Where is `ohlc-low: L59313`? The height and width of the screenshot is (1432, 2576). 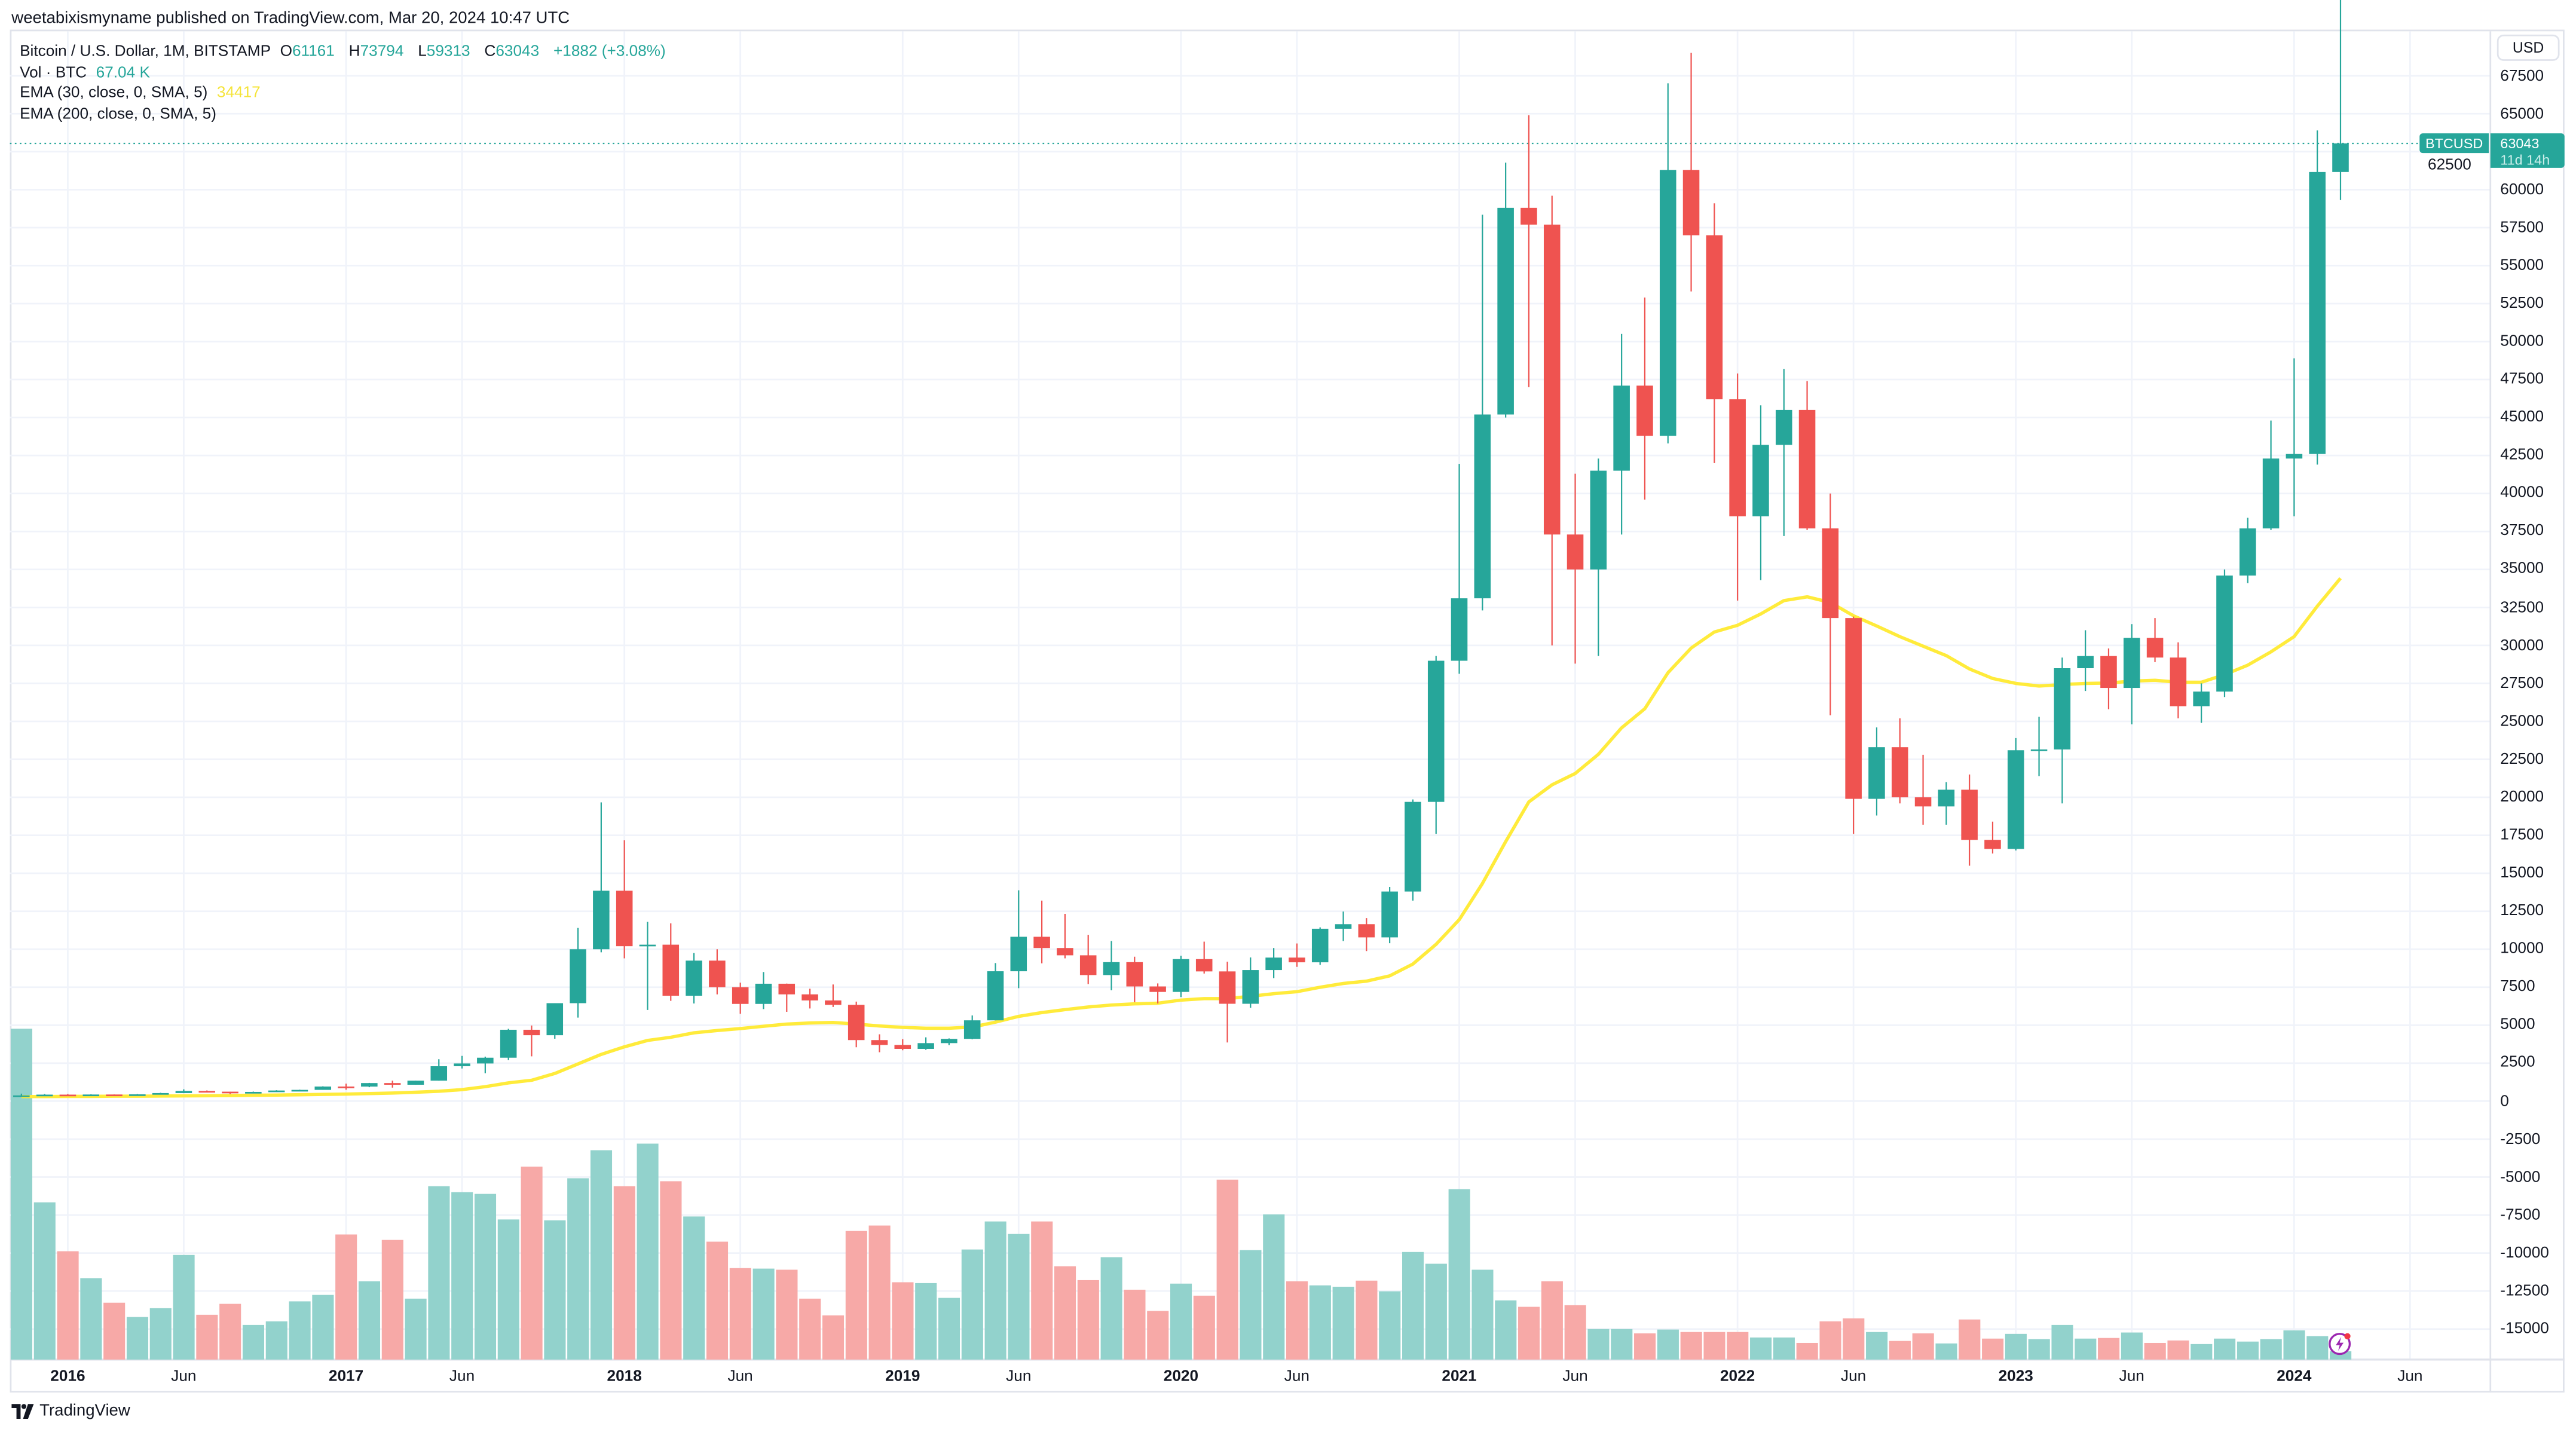
ohlc-low: L59313 is located at coordinates (446, 52).